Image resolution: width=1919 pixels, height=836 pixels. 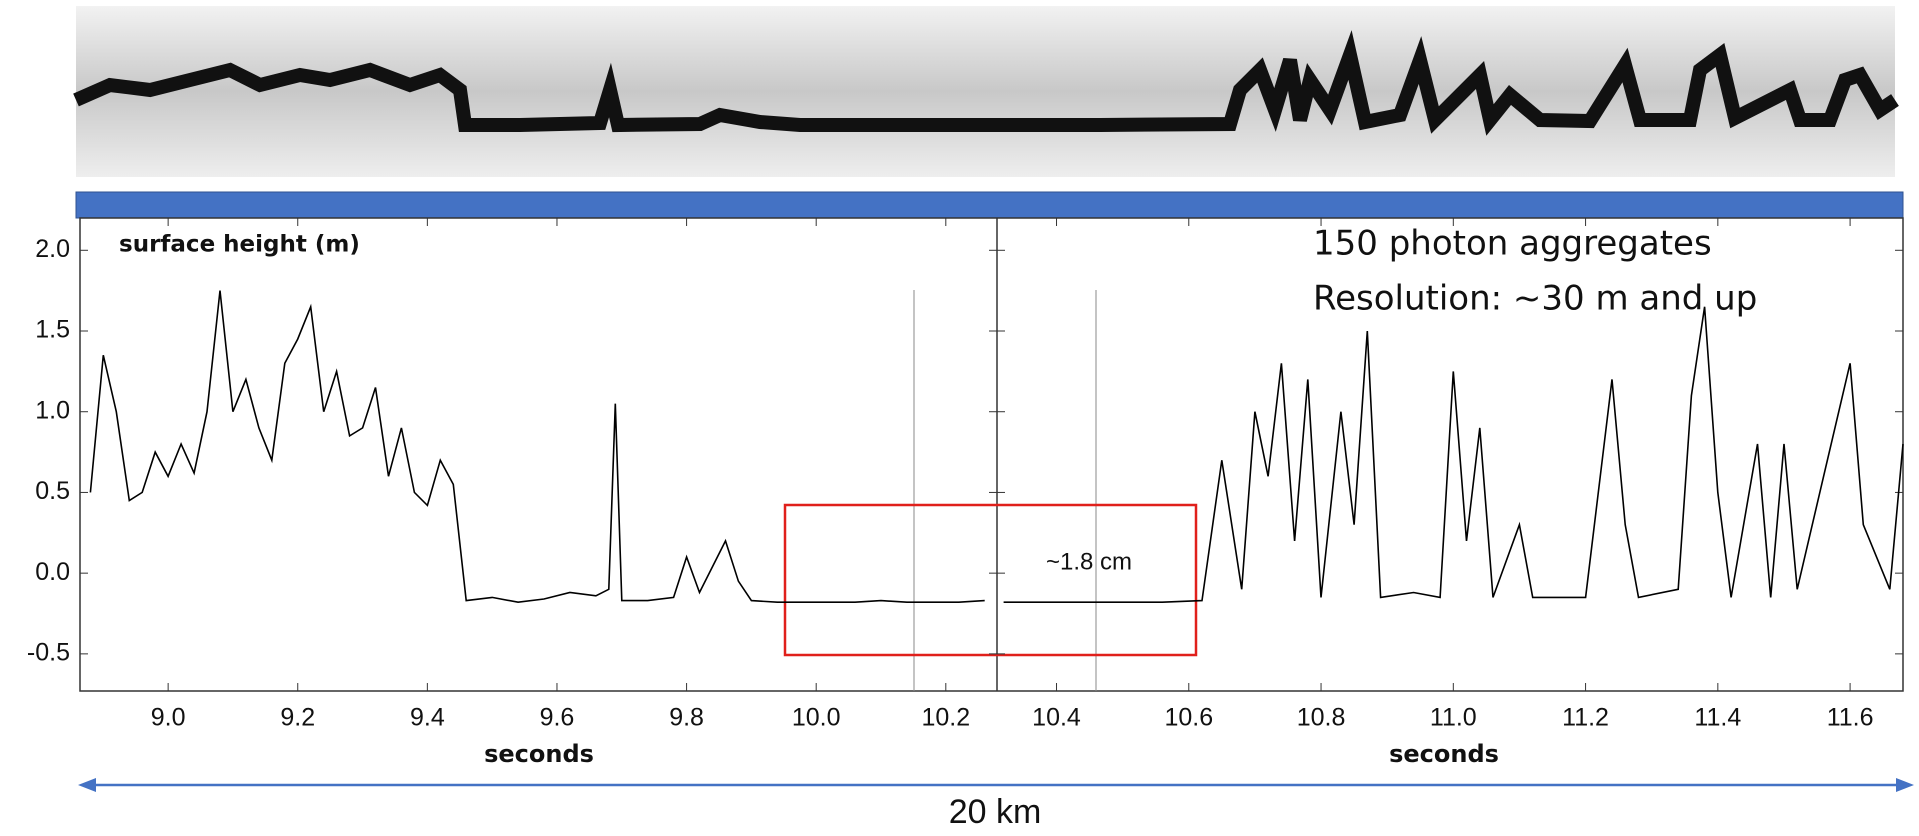 I want to click on x-tick-label: 11.6, so click(x=1850, y=718).